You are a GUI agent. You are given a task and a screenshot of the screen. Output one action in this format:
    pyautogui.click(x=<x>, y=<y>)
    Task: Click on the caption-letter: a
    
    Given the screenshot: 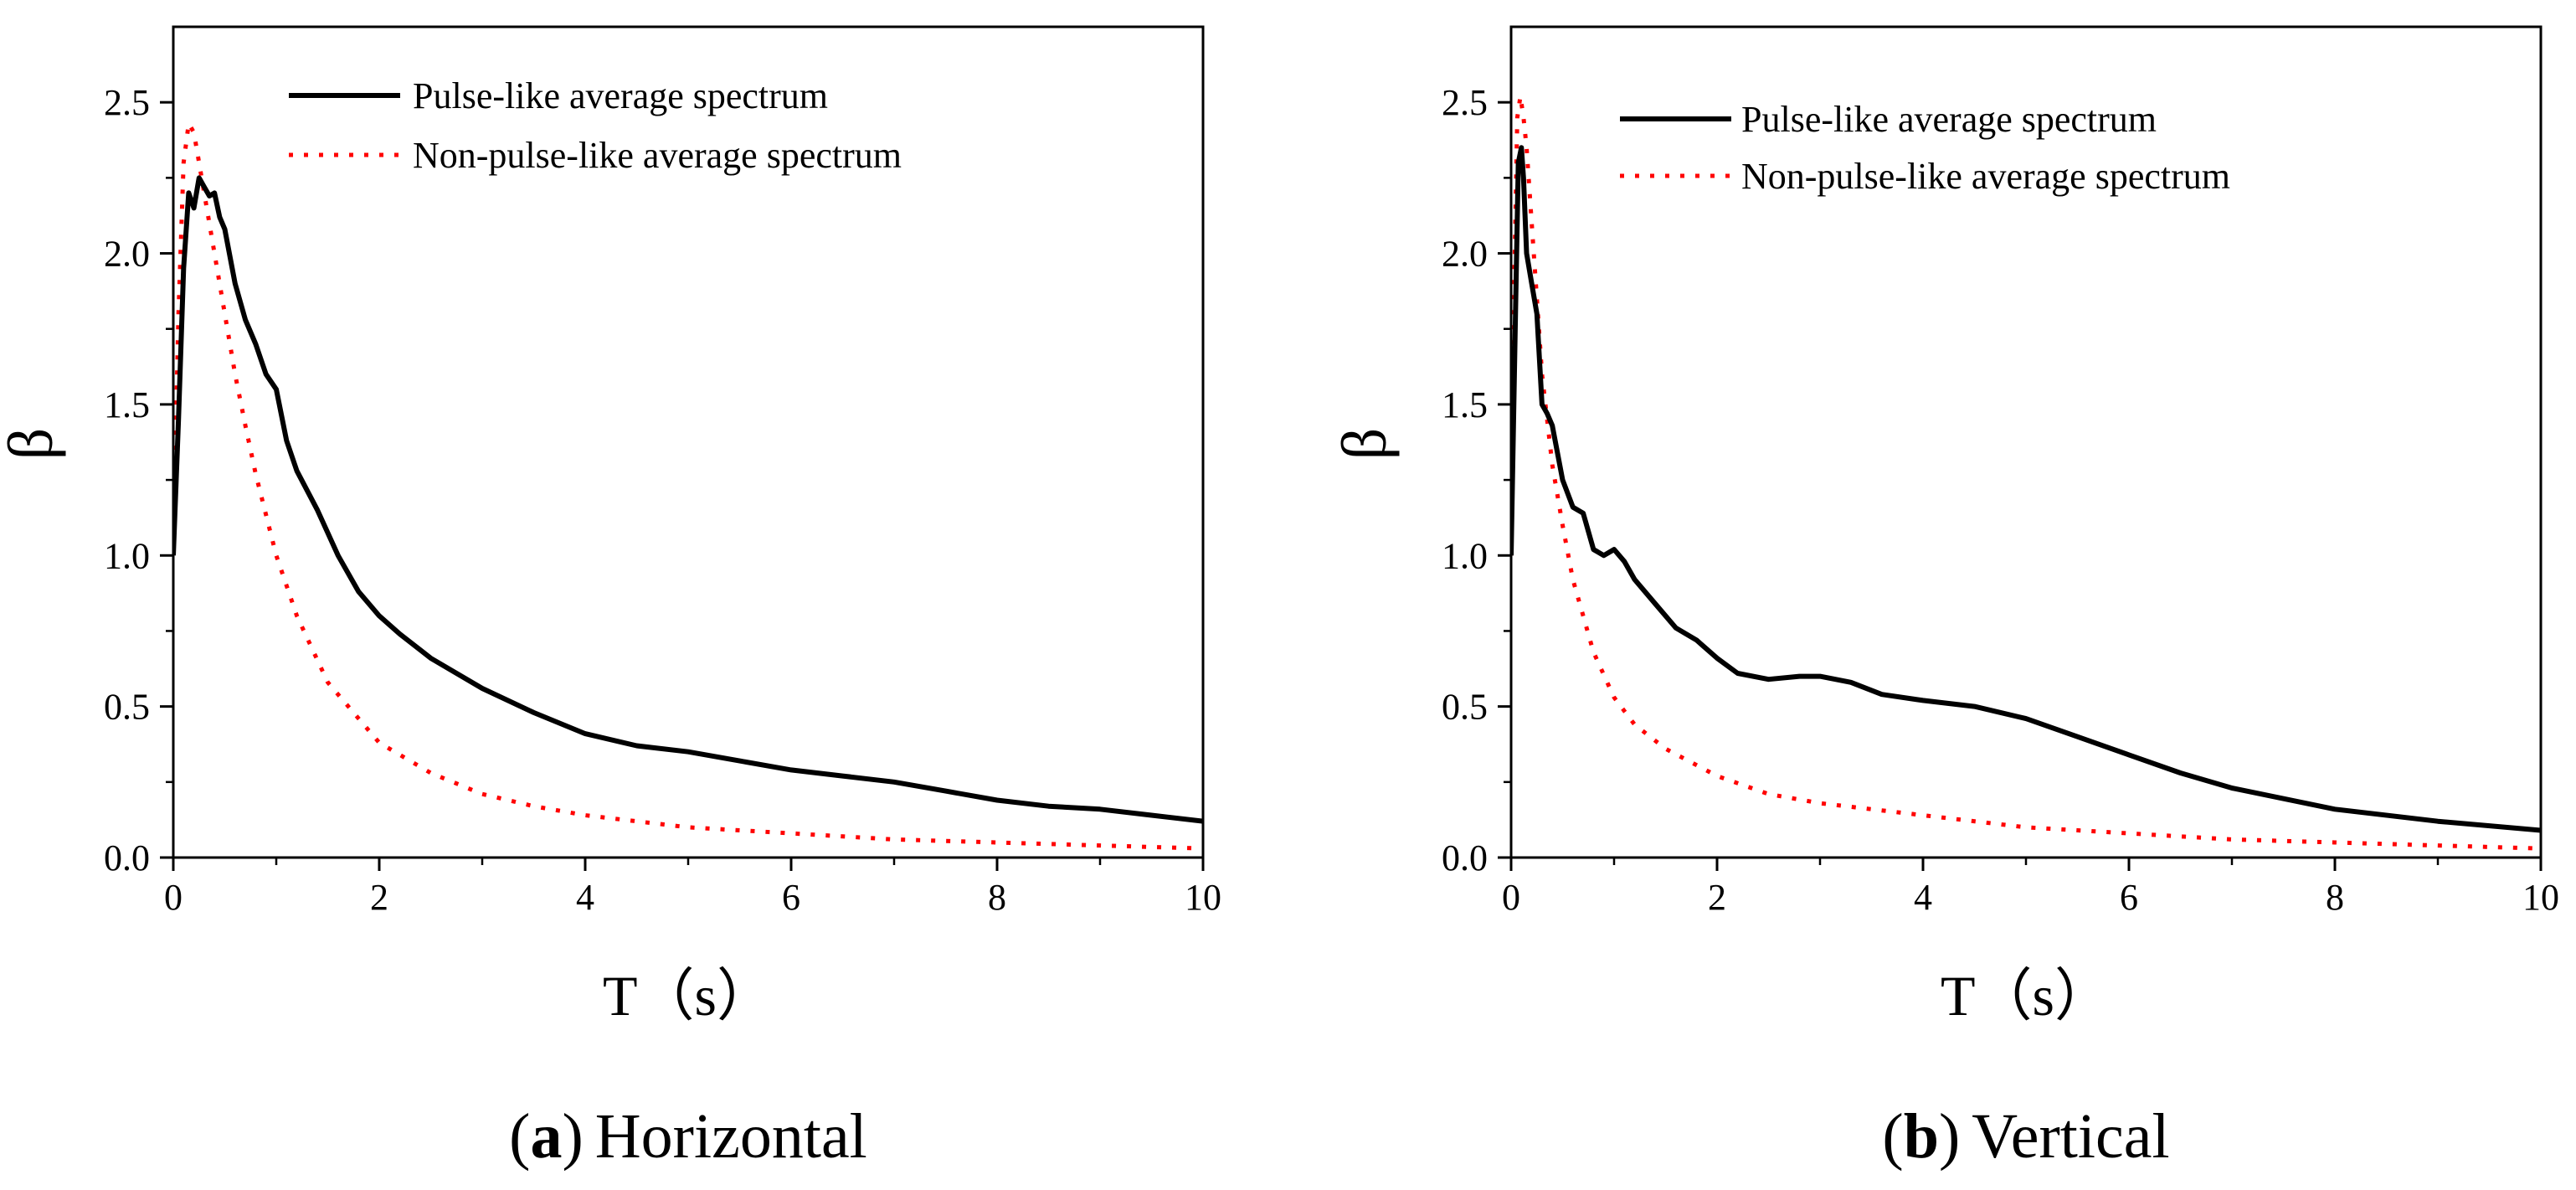 What is the action you would take?
    pyautogui.click(x=546, y=1136)
    